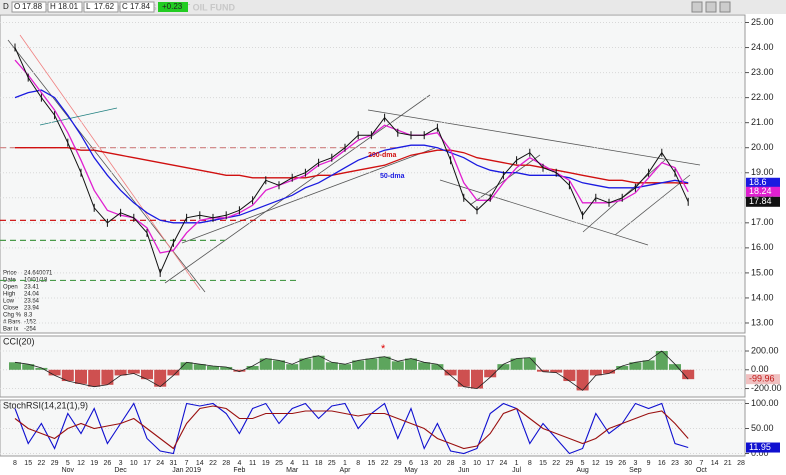 Image resolution: width=786 pixels, height=475 pixels. What do you see at coordinates (173, 7) in the screenshot?
I see `change-box` at bounding box center [173, 7].